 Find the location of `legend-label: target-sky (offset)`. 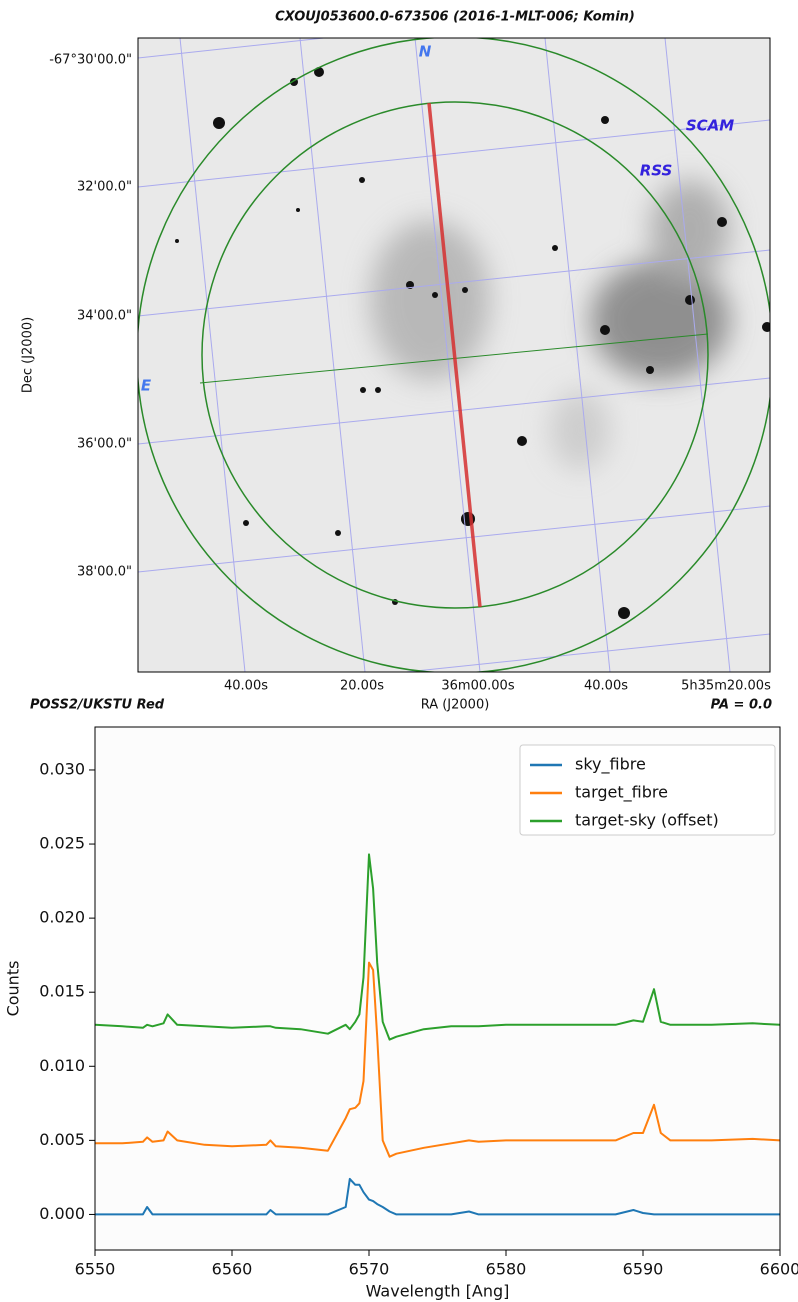

legend-label: target-sky (offset) is located at coordinates (647, 820).